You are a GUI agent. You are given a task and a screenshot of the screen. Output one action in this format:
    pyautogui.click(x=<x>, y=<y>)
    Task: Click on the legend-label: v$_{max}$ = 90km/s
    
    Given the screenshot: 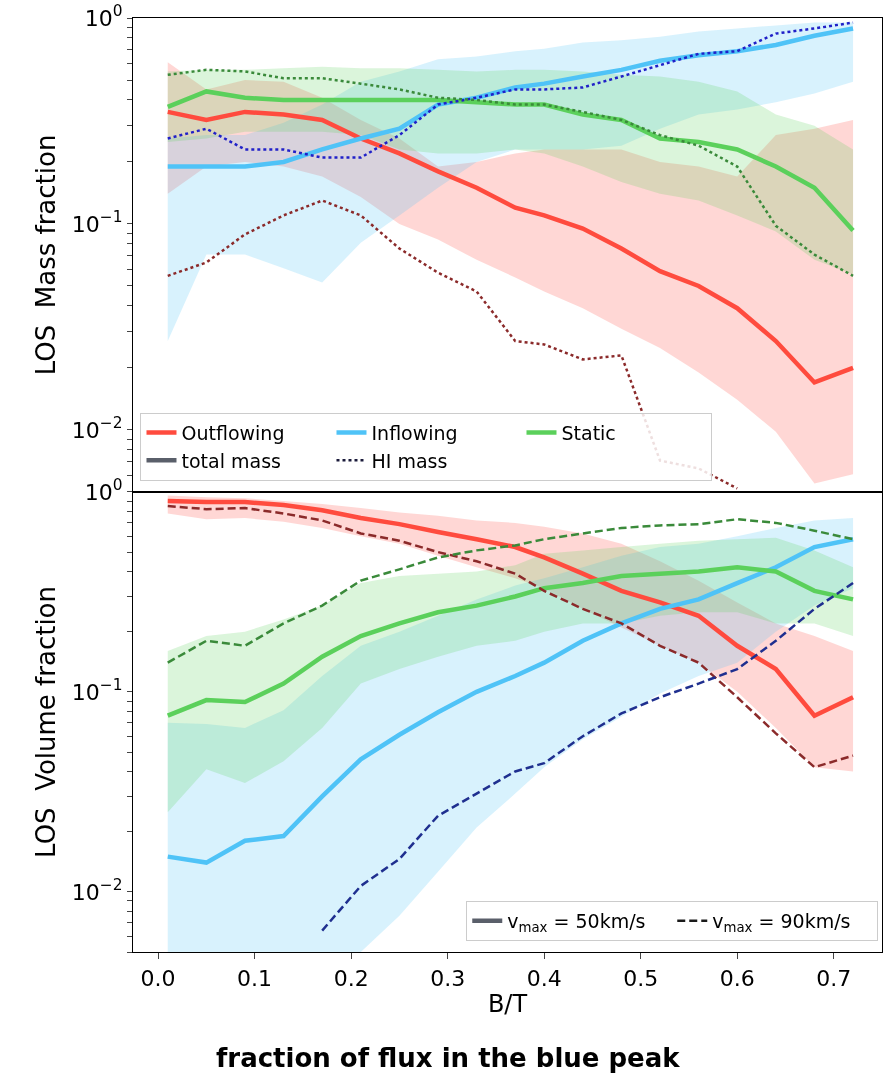 What is the action you would take?
    pyautogui.click(x=781, y=923)
    